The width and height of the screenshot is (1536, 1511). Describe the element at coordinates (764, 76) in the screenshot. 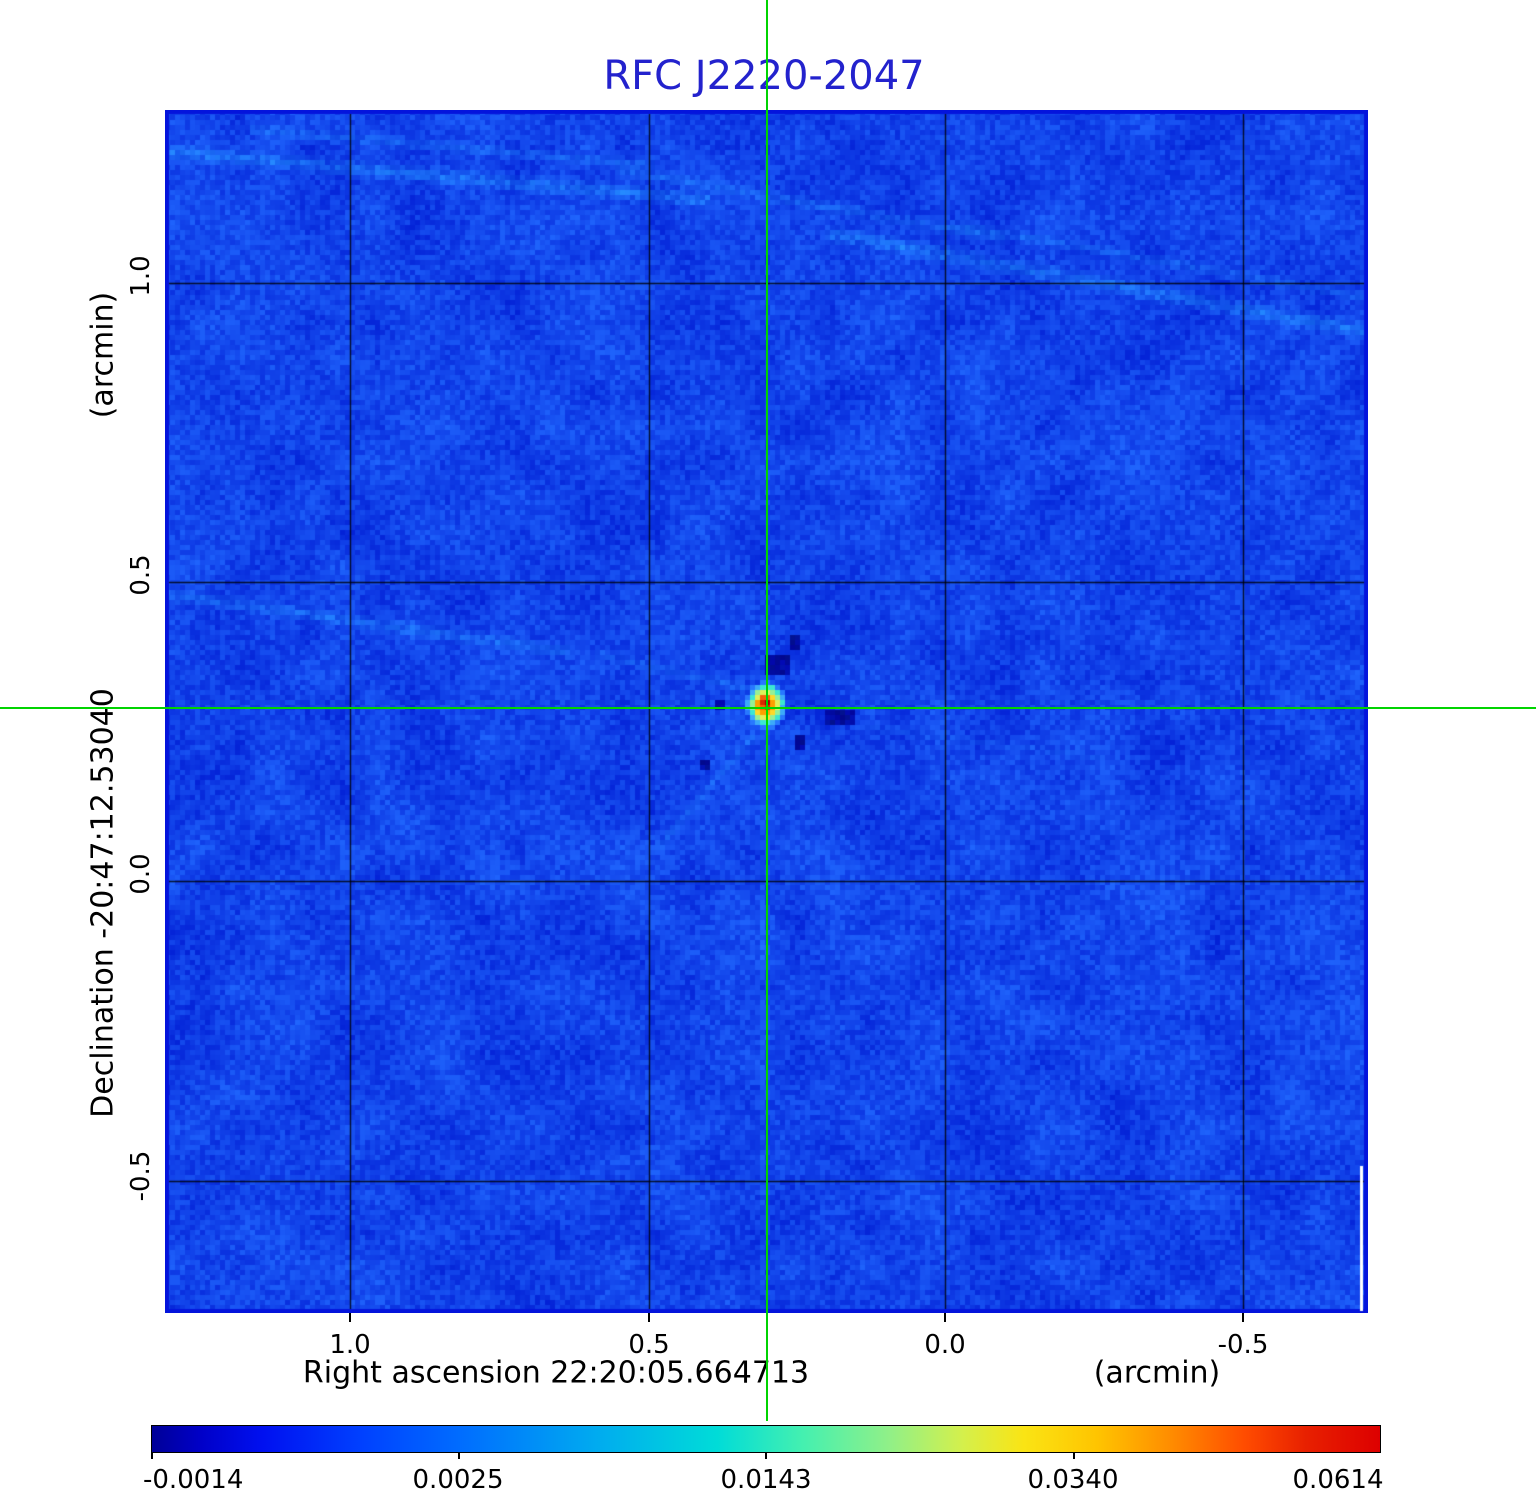

I see `page-title: RFC J2220-2047` at that location.